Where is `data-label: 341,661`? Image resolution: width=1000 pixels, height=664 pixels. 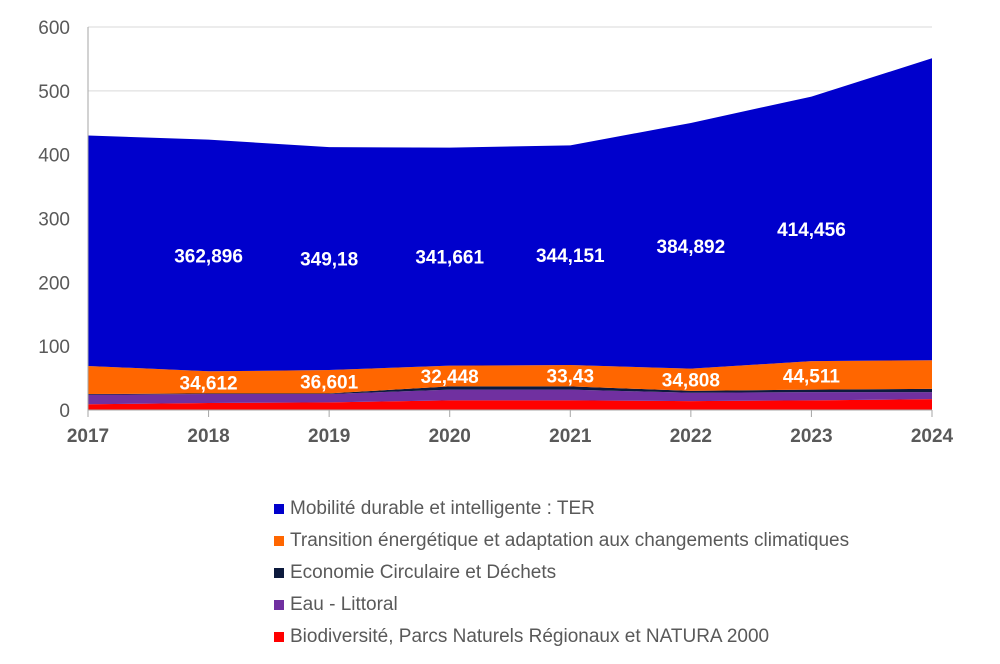 data-label: 341,661 is located at coordinates (449, 258).